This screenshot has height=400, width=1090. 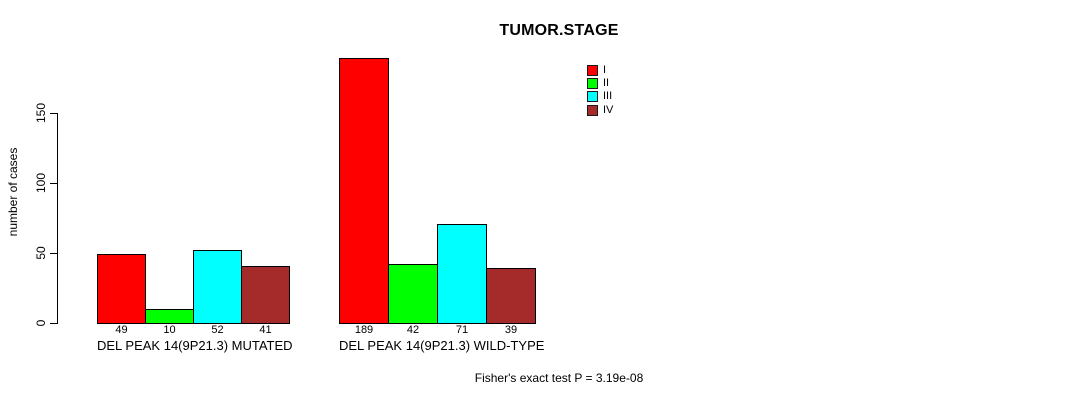 What do you see at coordinates (559, 378) in the screenshot?
I see `footnote-pvalue: Fisher's exact test P = 3.19e-08` at bounding box center [559, 378].